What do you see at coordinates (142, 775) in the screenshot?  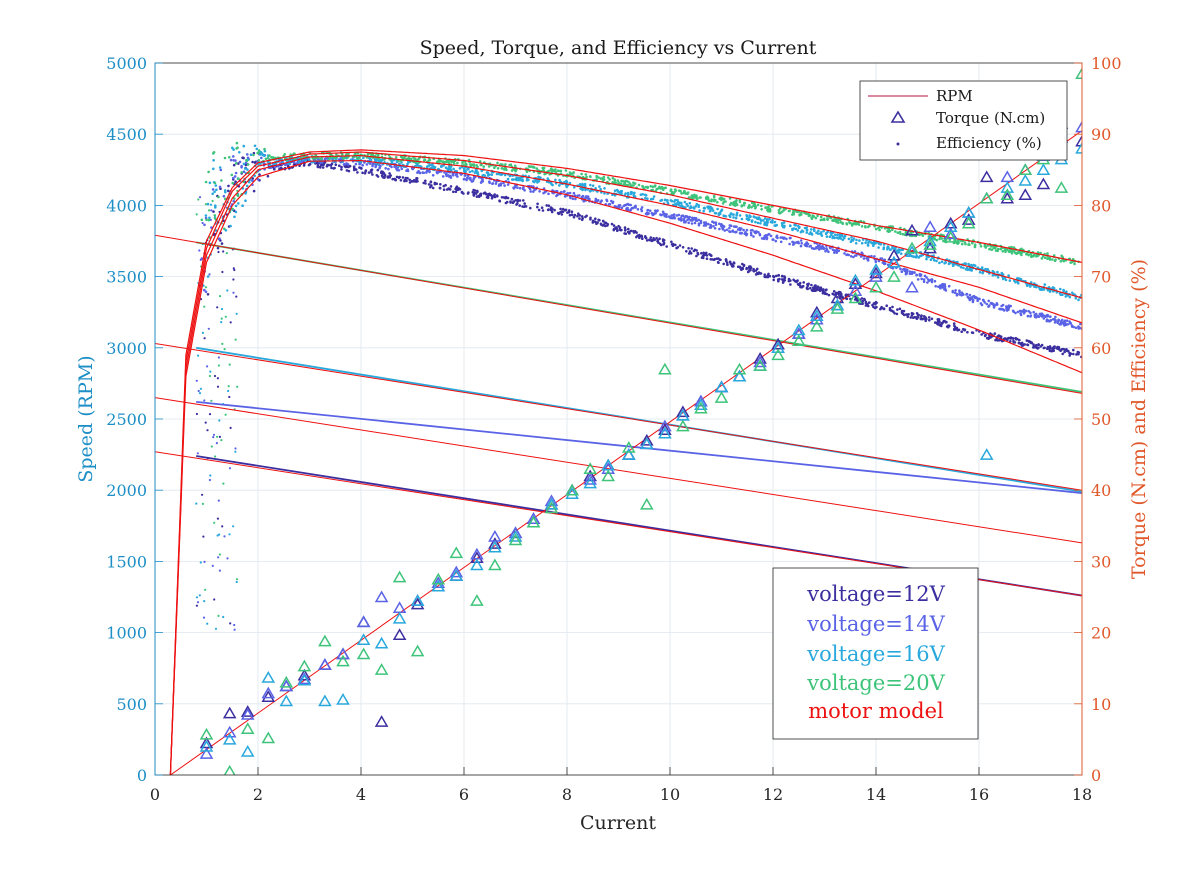 I see `y-left-tick-label: 0` at bounding box center [142, 775].